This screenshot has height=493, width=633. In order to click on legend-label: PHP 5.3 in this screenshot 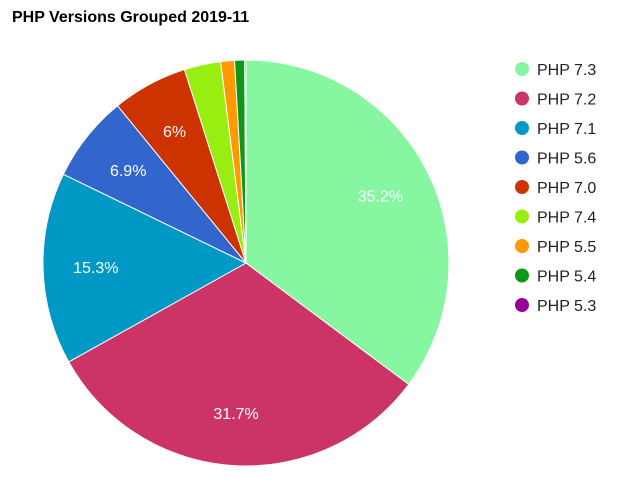, I will do `click(566, 306)`.